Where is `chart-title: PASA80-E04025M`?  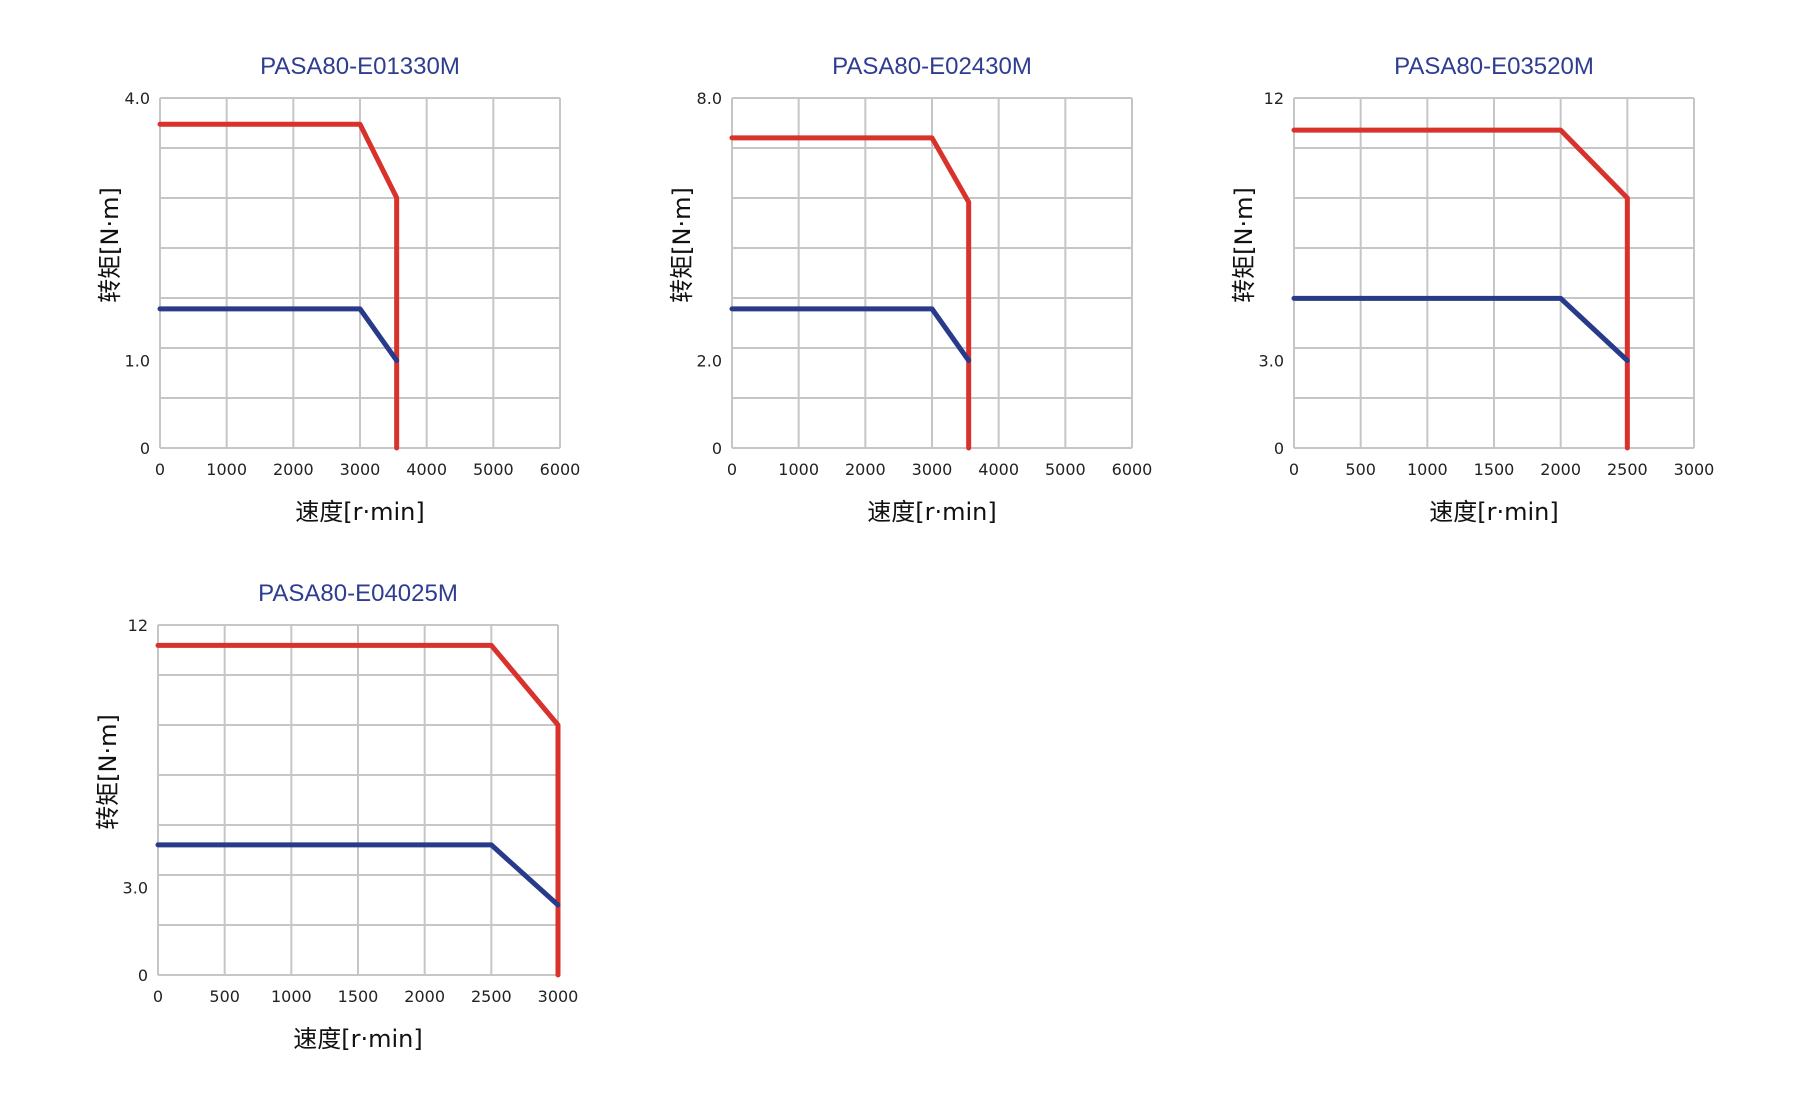
chart-title: PASA80-E04025M is located at coordinates (358, 593).